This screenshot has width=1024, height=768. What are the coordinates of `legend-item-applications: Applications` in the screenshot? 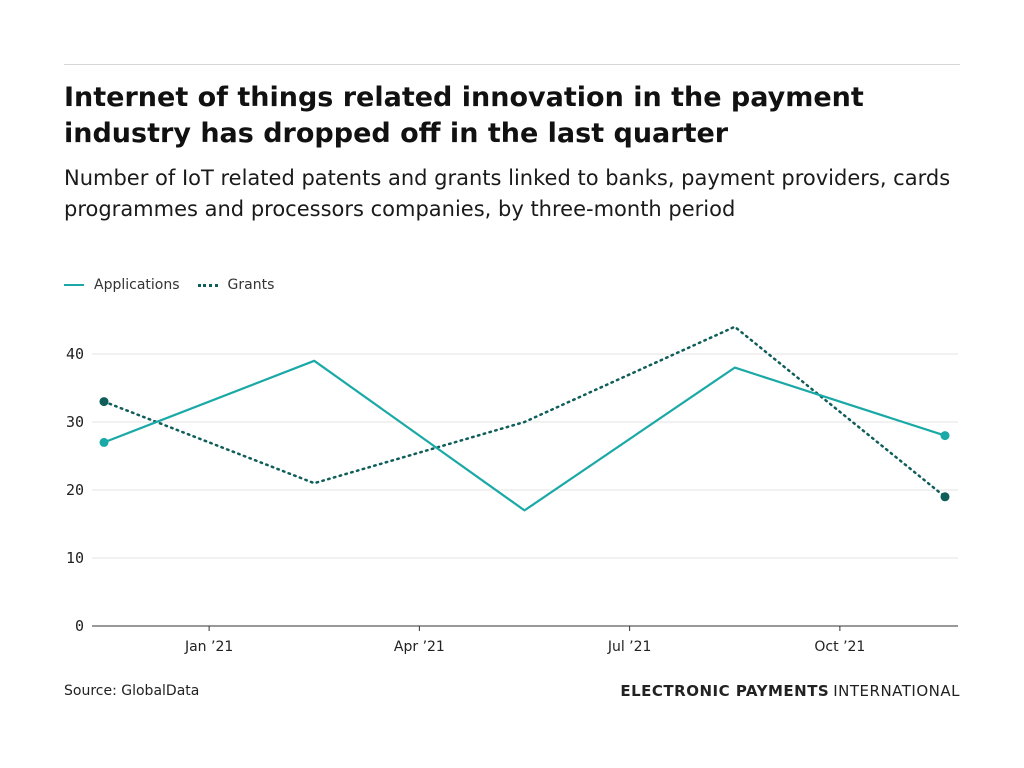 It's located at (122, 285).